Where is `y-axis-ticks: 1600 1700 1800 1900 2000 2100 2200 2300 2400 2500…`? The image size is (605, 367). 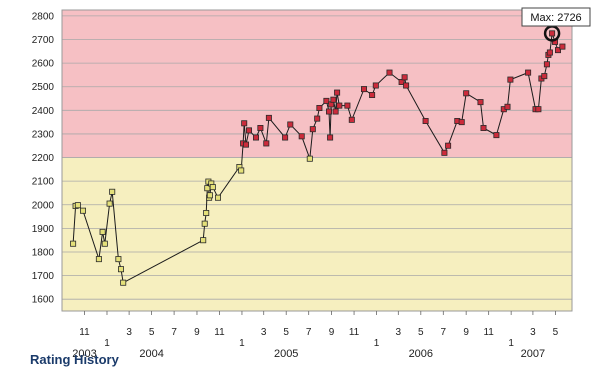
y-axis-ticks: 1600 1700 1800 1900 2000 2100 2200 2300 2400 2500… is located at coordinates (43, 158).